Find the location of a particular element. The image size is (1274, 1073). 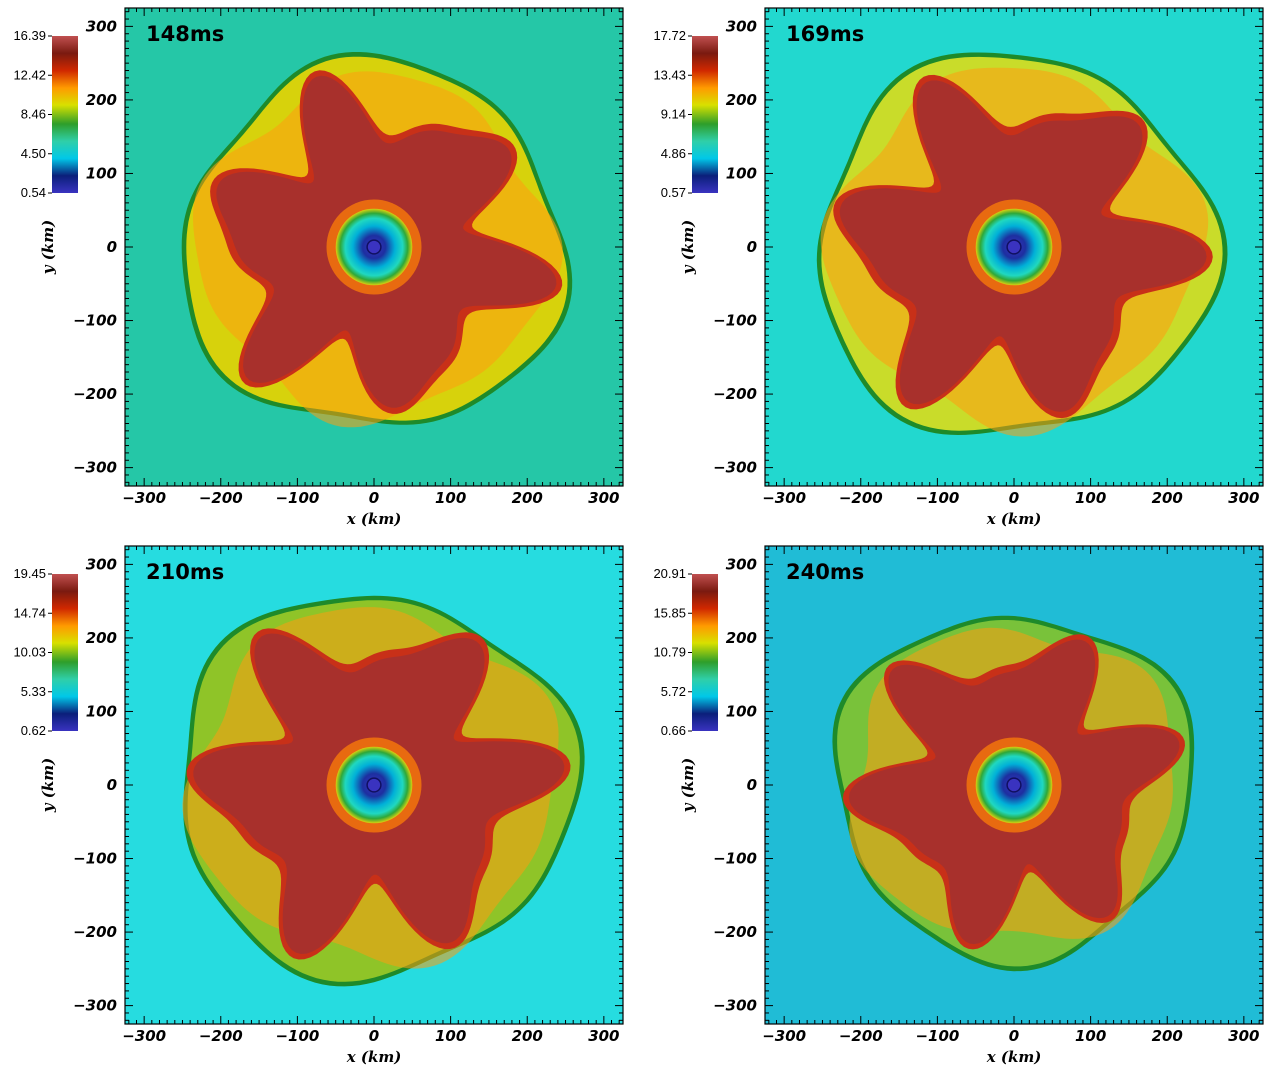

colorbar-label: 17.72 is located at coordinates (669, 35).